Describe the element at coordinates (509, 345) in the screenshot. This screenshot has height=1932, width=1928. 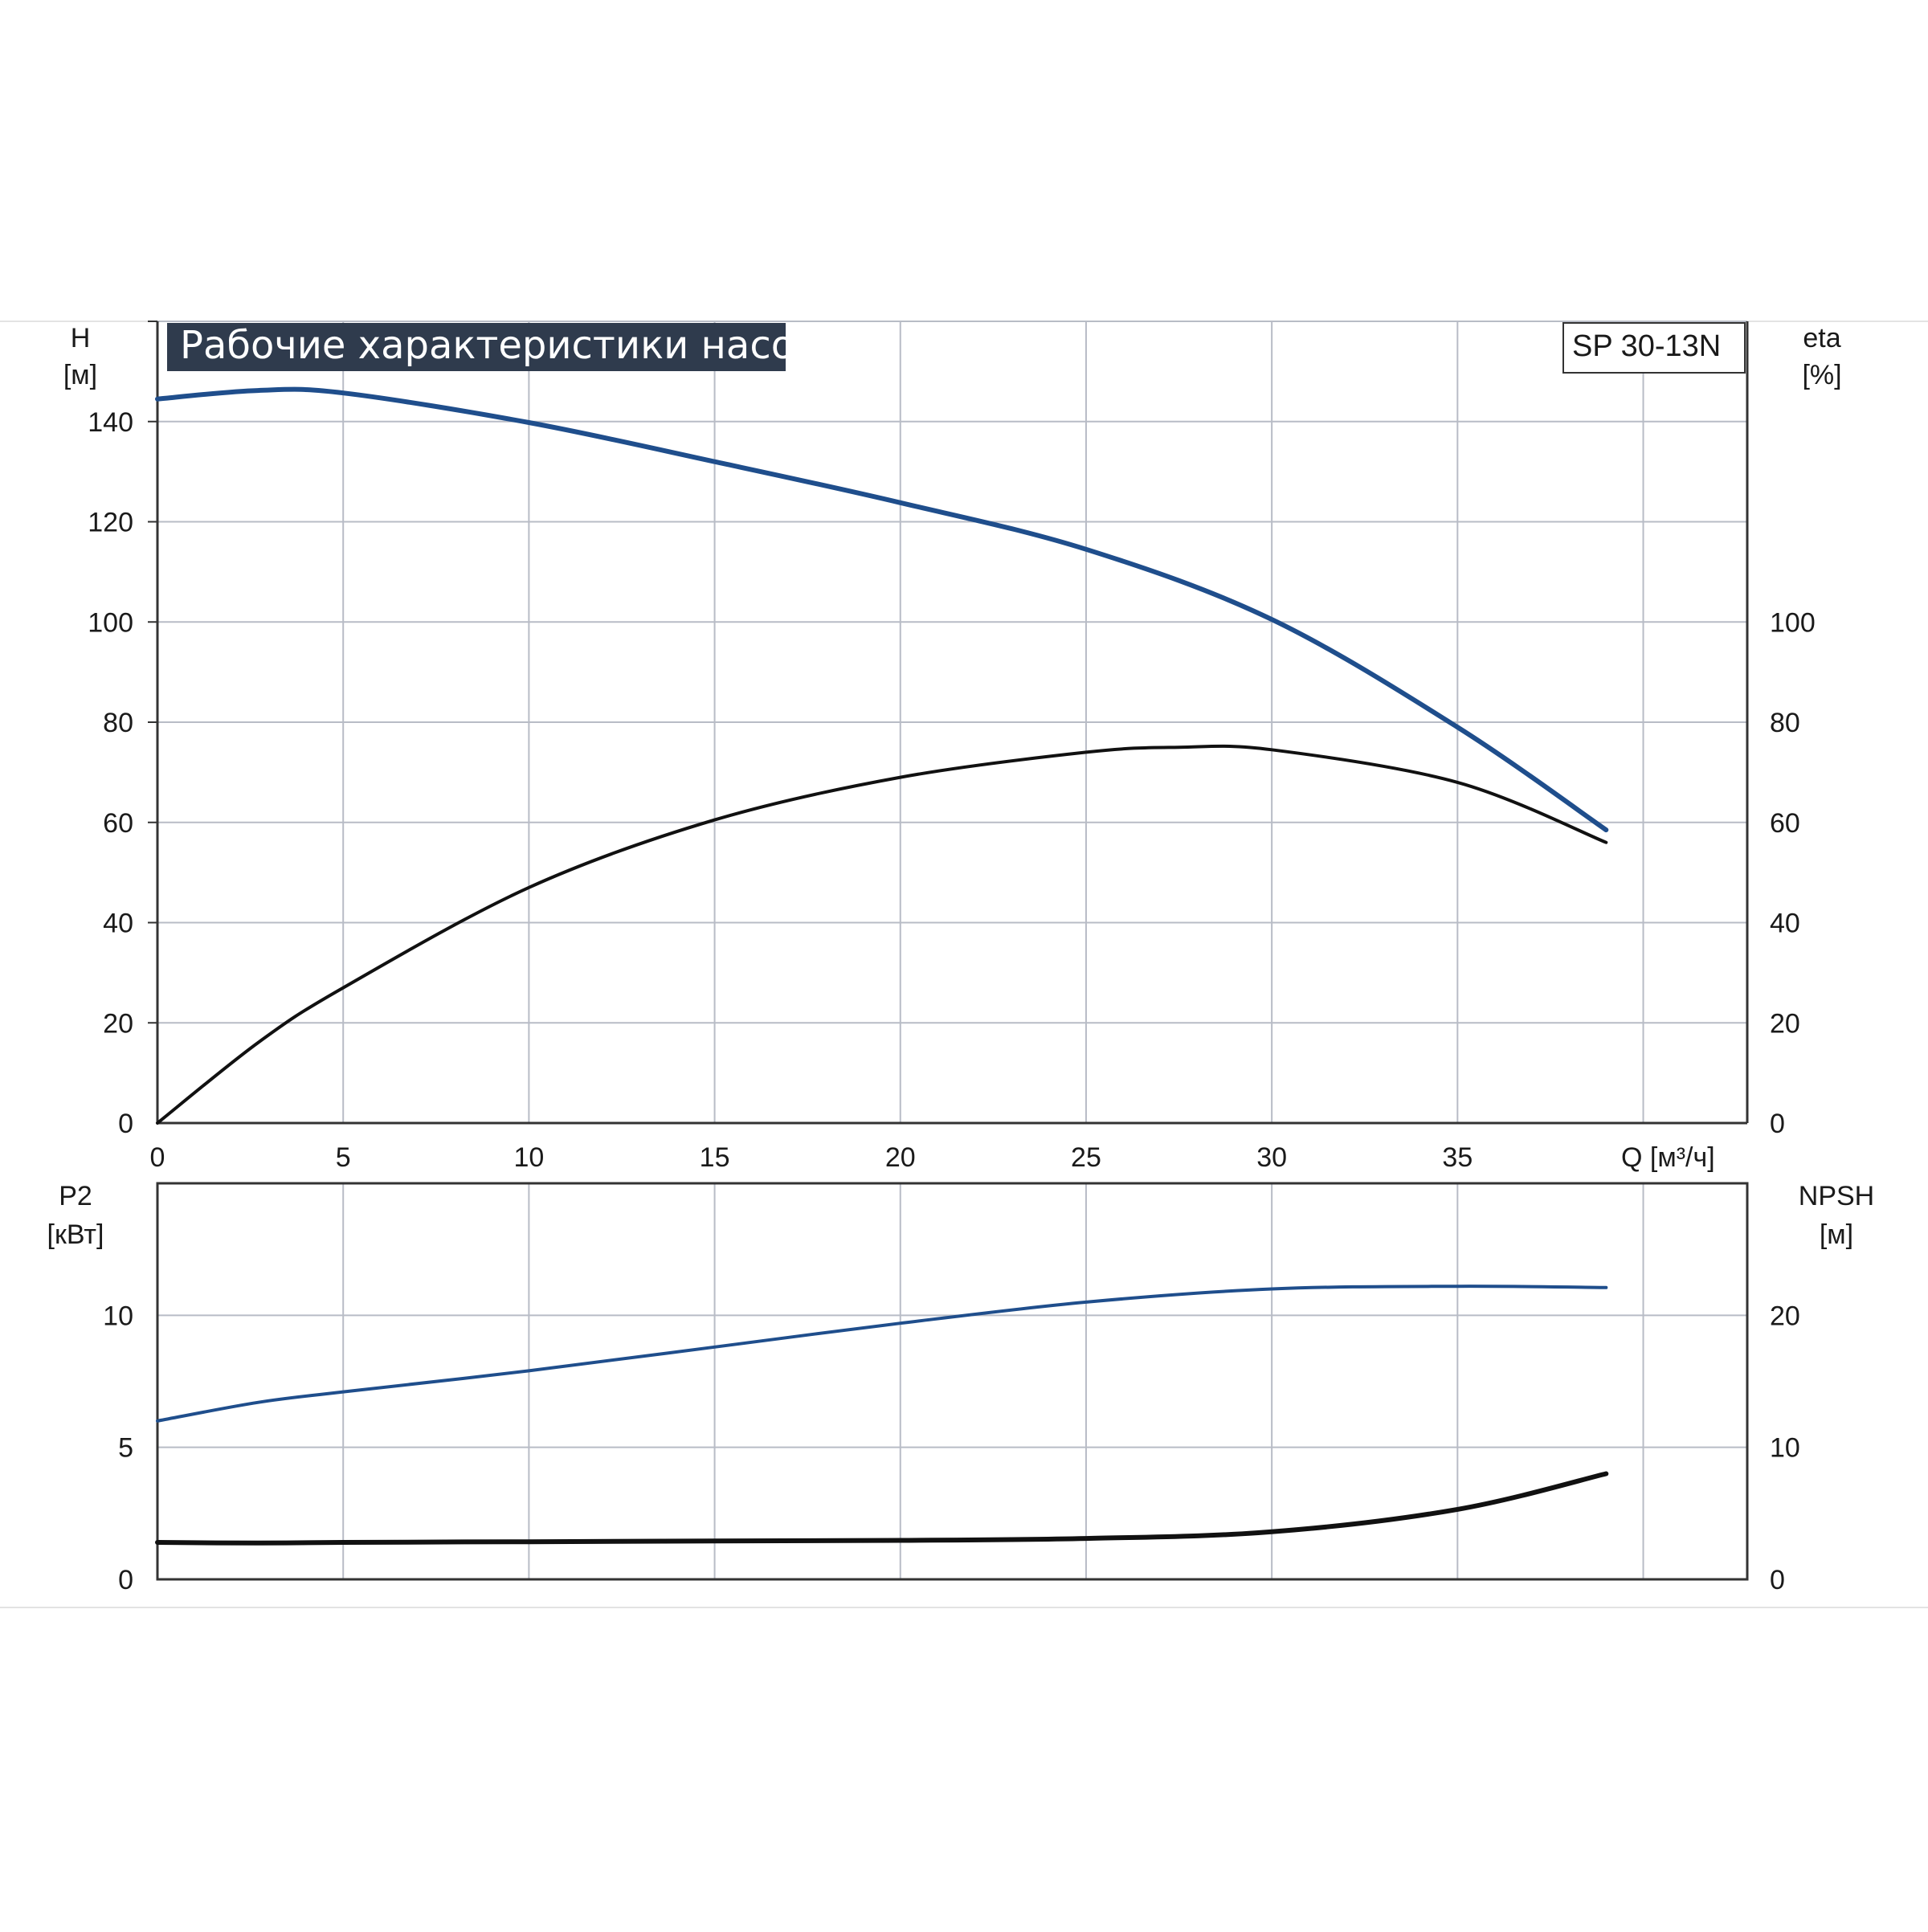
I see `chart-title-text: Рабочие характеристики насоса` at that location.